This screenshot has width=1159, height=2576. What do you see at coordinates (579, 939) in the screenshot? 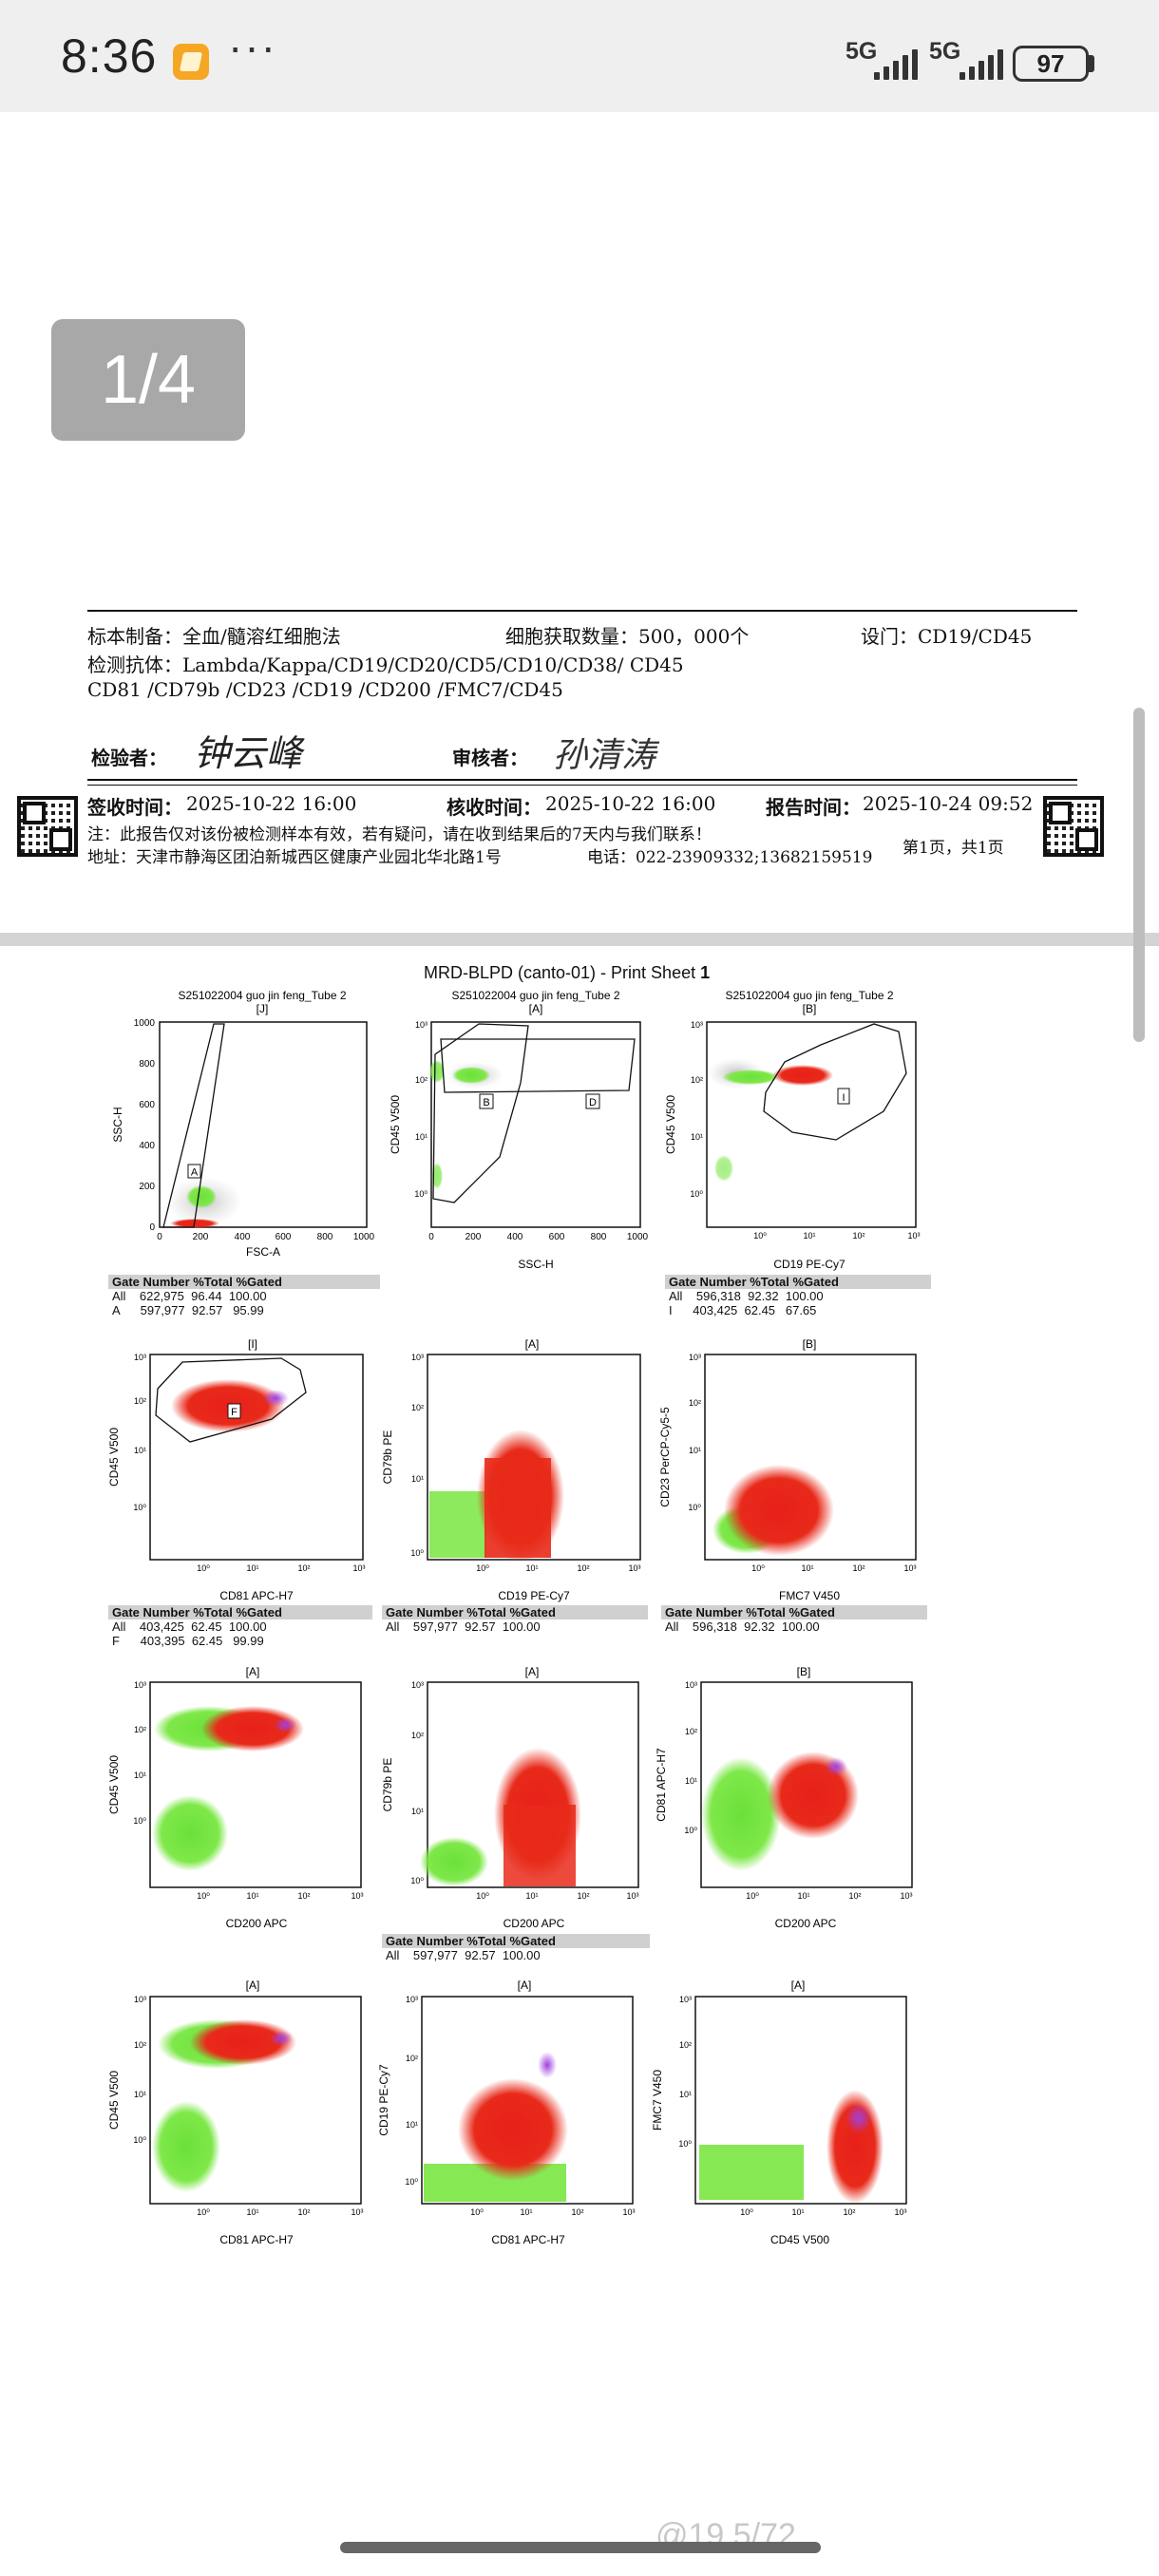
I see `page-separator` at bounding box center [579, 939].